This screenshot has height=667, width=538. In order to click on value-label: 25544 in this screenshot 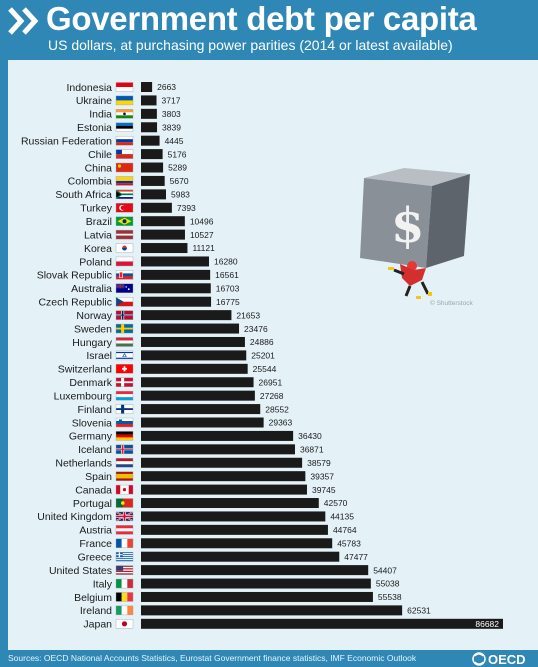, I will do `click(265, 369)`.